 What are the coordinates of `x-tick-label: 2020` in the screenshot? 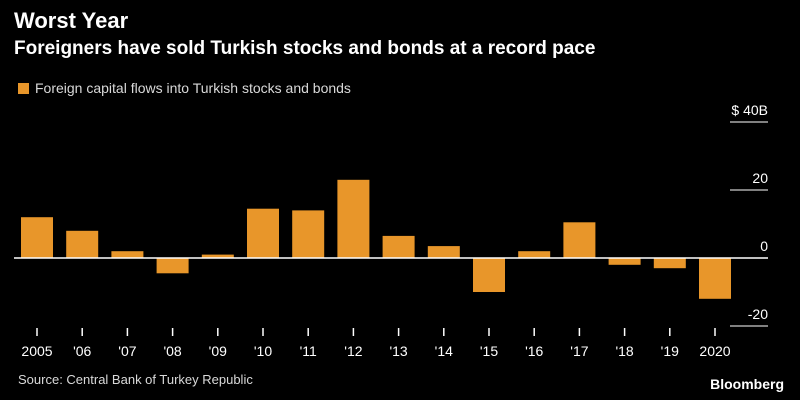 It's located at (714, 351).